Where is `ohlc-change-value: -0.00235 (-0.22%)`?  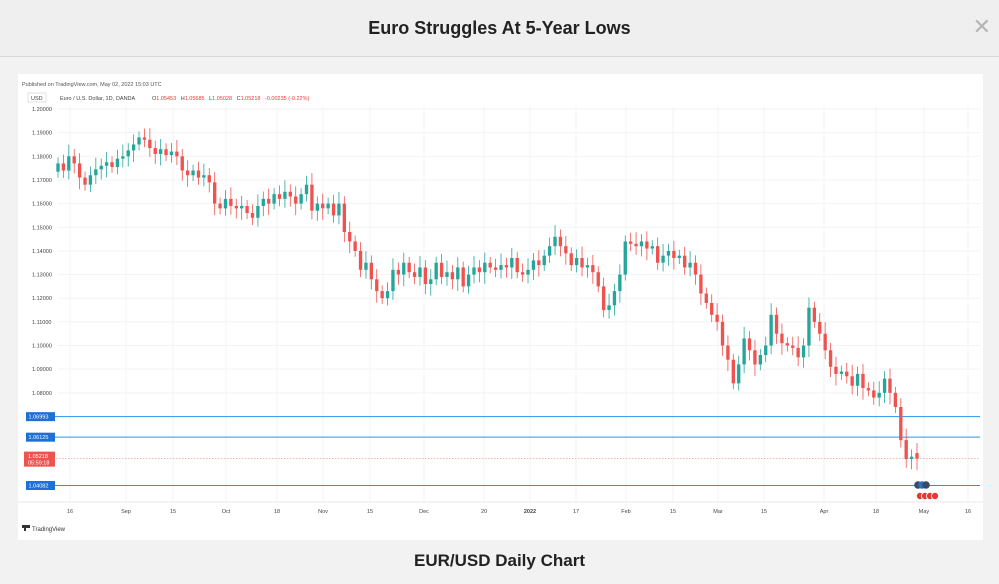
ohlc-change-value: -0.00235 (-0.22%) is located at coordinates (287, 99).